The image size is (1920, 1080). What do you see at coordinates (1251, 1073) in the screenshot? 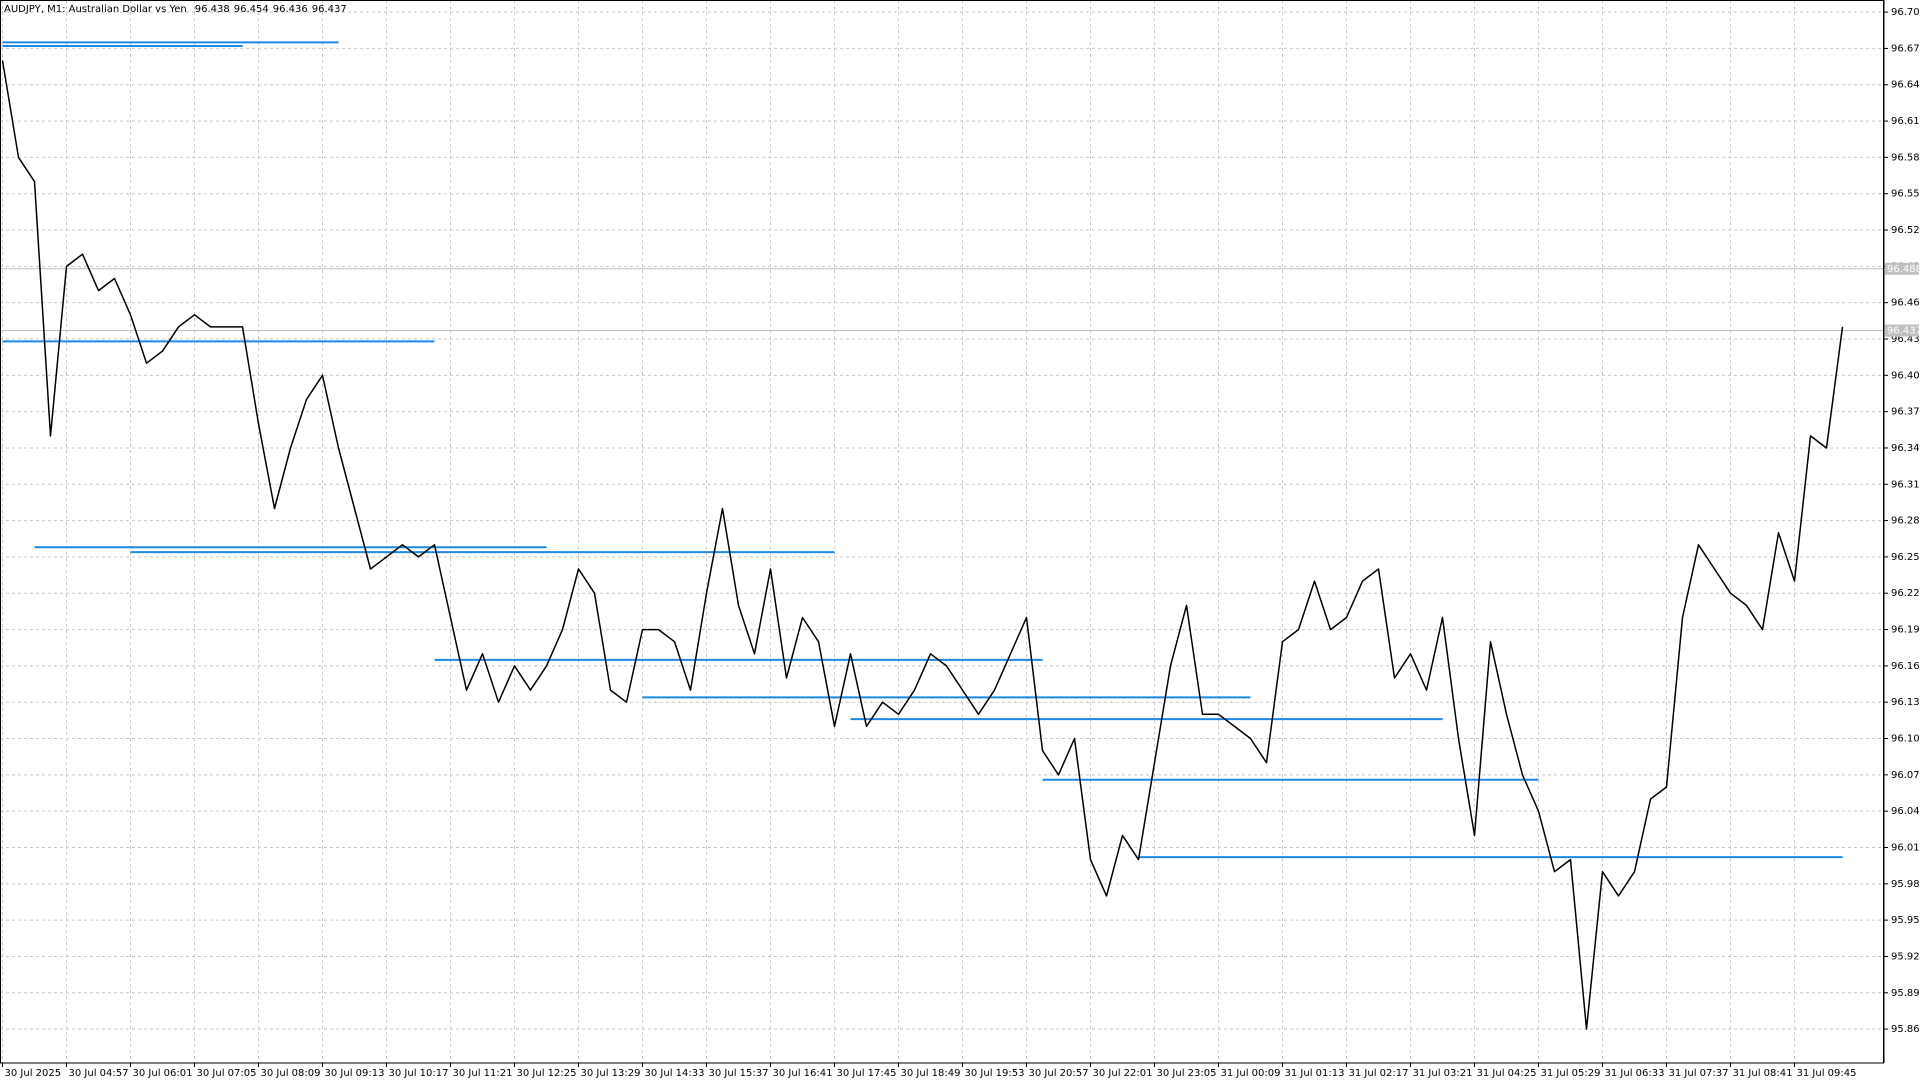
I see `x-tick-label: 31 Jul 00:09` at bounding box center [1251, 1073].